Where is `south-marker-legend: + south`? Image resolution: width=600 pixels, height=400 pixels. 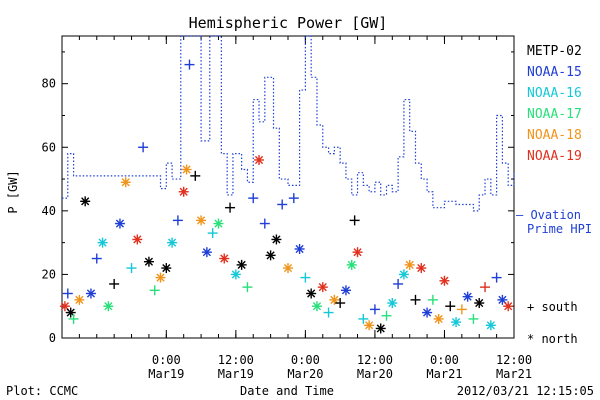 south-marker-legend: + south is located at coordinates (552, 307).